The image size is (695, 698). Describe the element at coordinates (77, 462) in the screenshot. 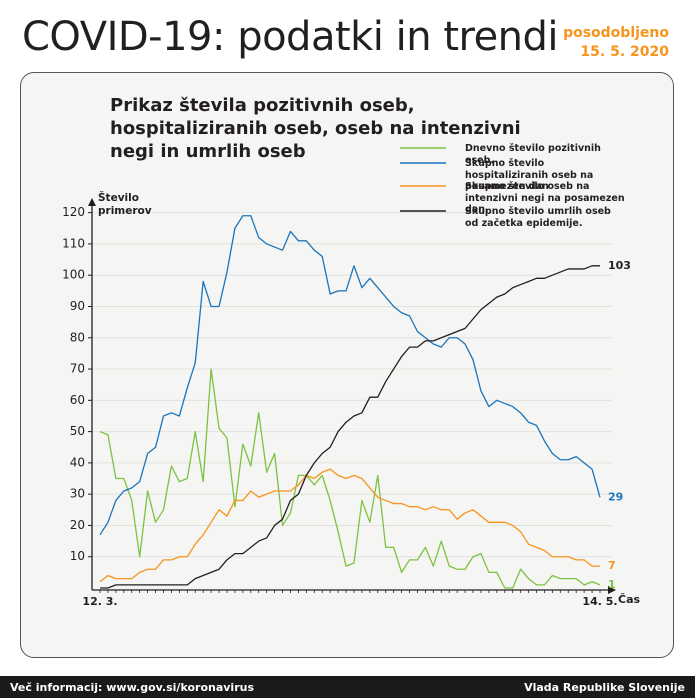

I see `y-tick-label: 40` at that location.